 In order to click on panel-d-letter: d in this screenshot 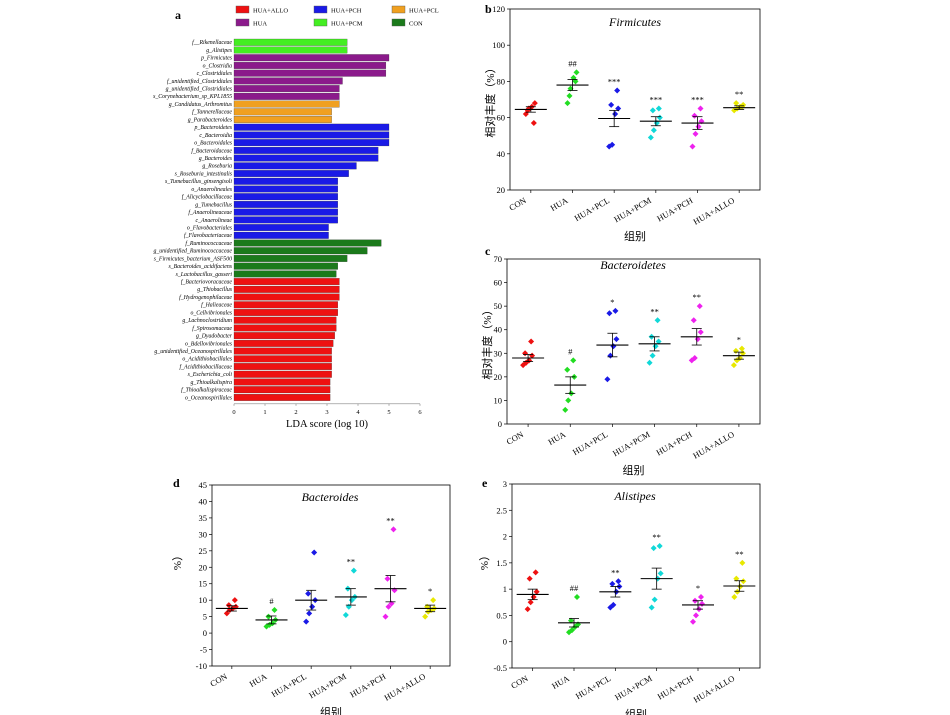, I will do `click(176, 483)`.